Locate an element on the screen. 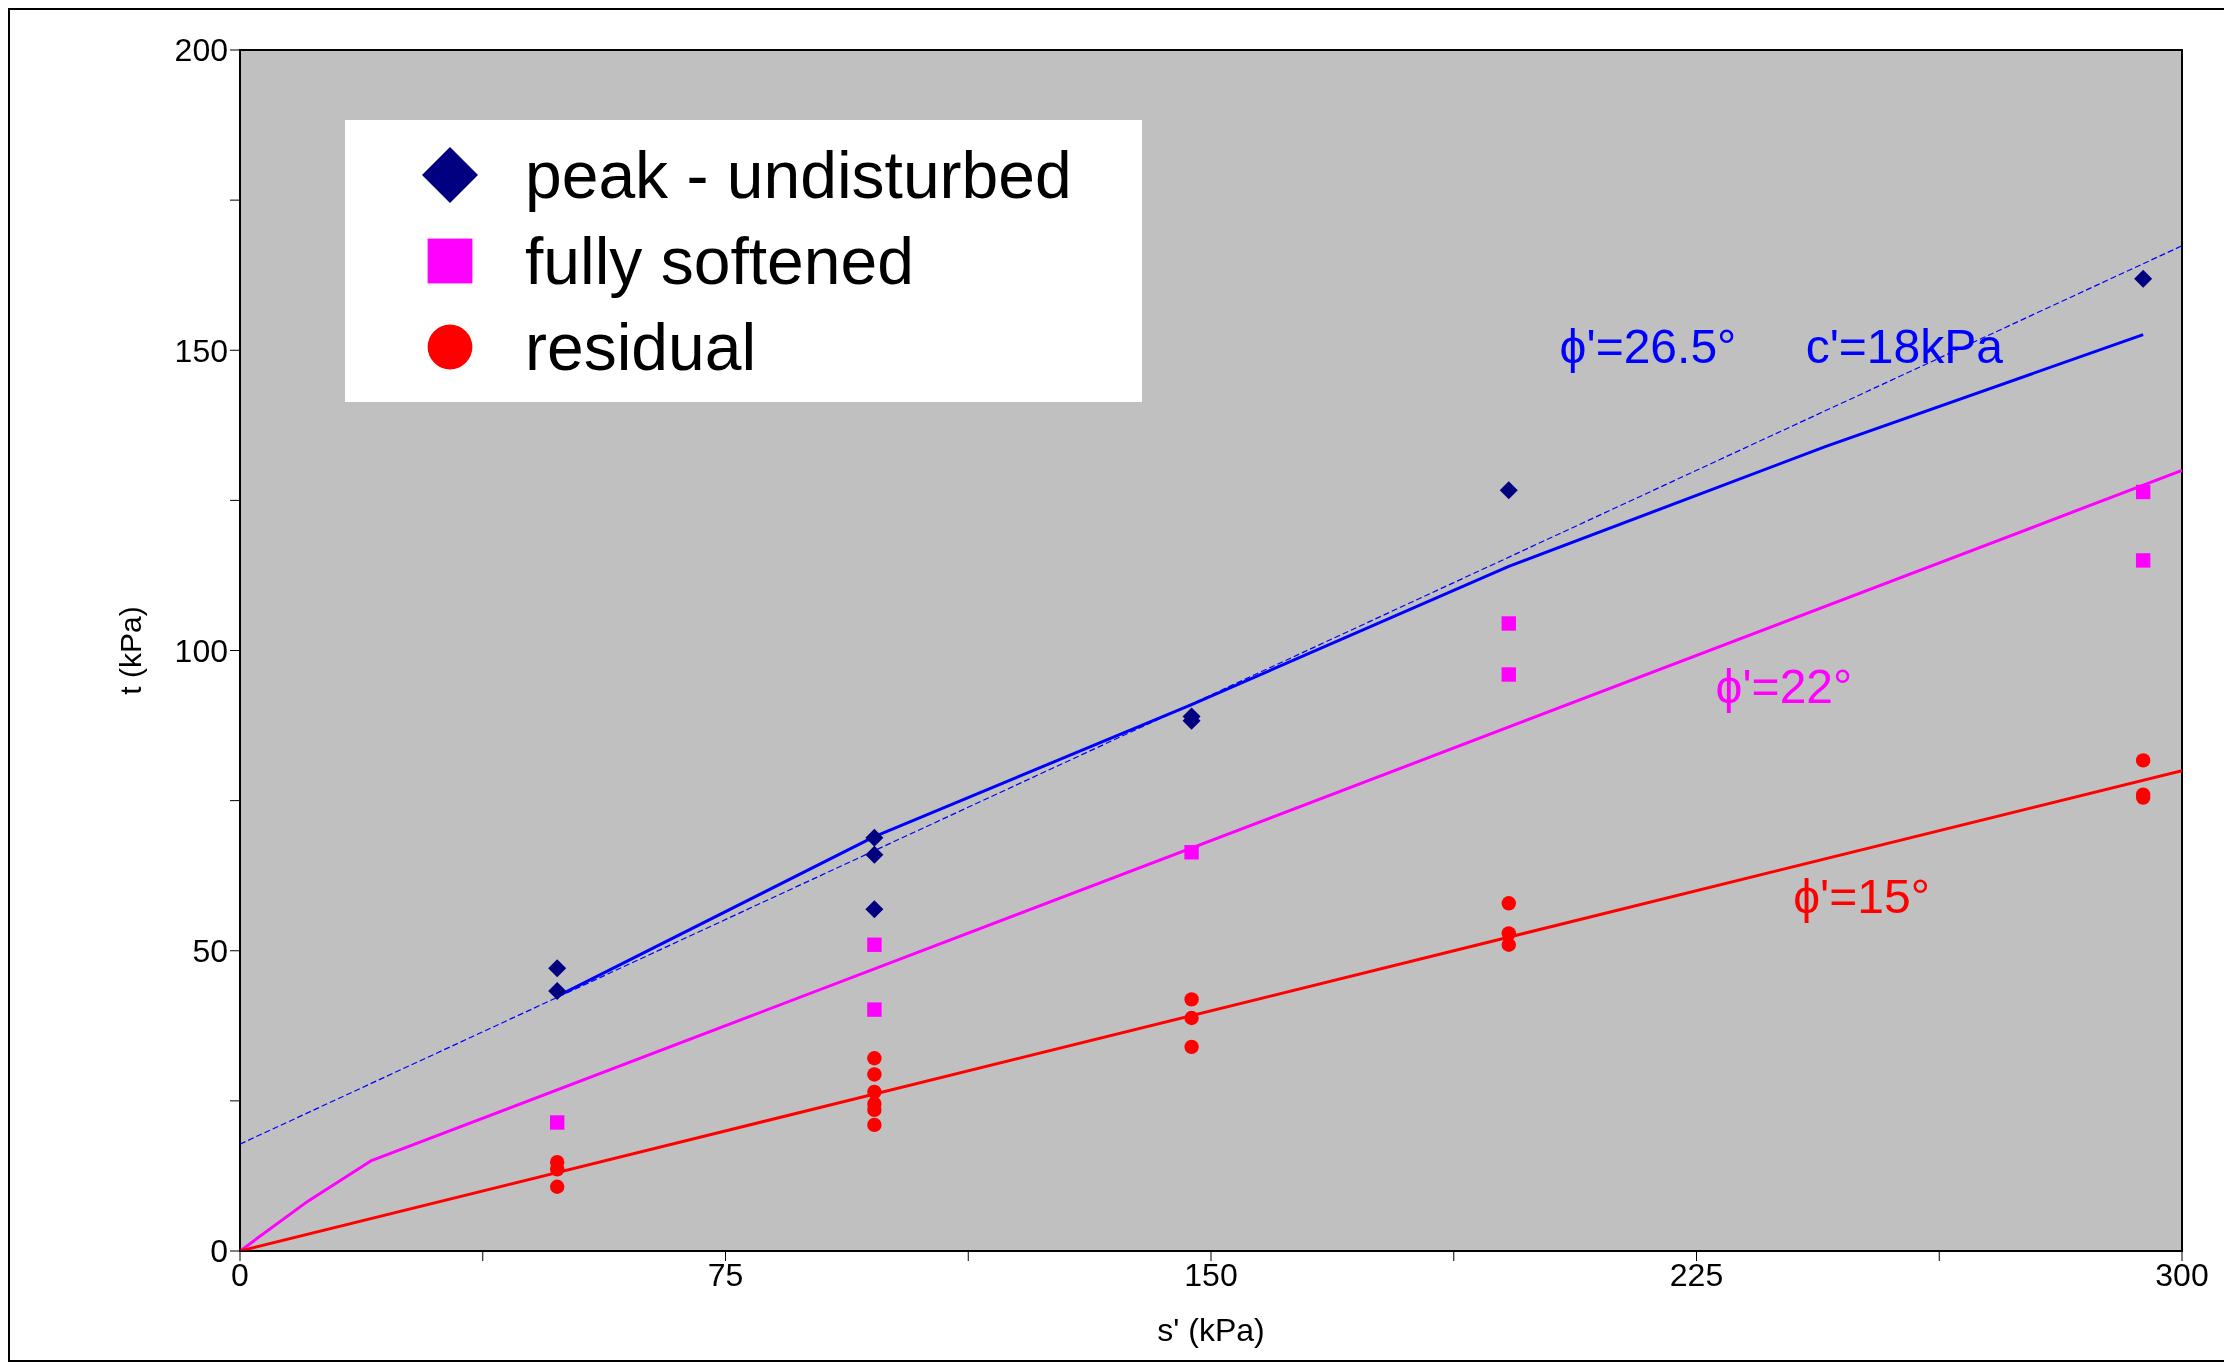  x-tick-label: 150 is located at coordinates (1211, 1274).